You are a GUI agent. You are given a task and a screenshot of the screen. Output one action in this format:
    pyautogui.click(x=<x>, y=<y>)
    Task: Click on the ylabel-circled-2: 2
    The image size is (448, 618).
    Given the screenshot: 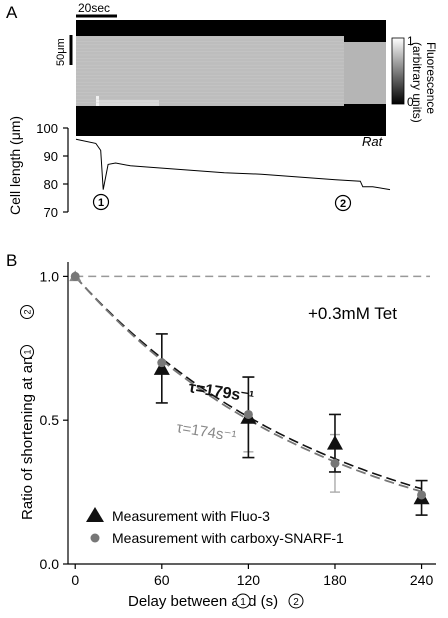 What is the action you would take?
    pyautogui.click(x=27, y=312)
    